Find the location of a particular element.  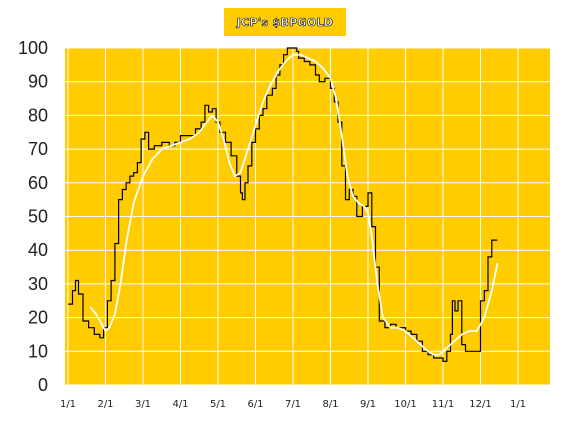

y-axis: 0 10 20 30 40 50 60 70 80 90 100 is located at coordinates (33, 216).